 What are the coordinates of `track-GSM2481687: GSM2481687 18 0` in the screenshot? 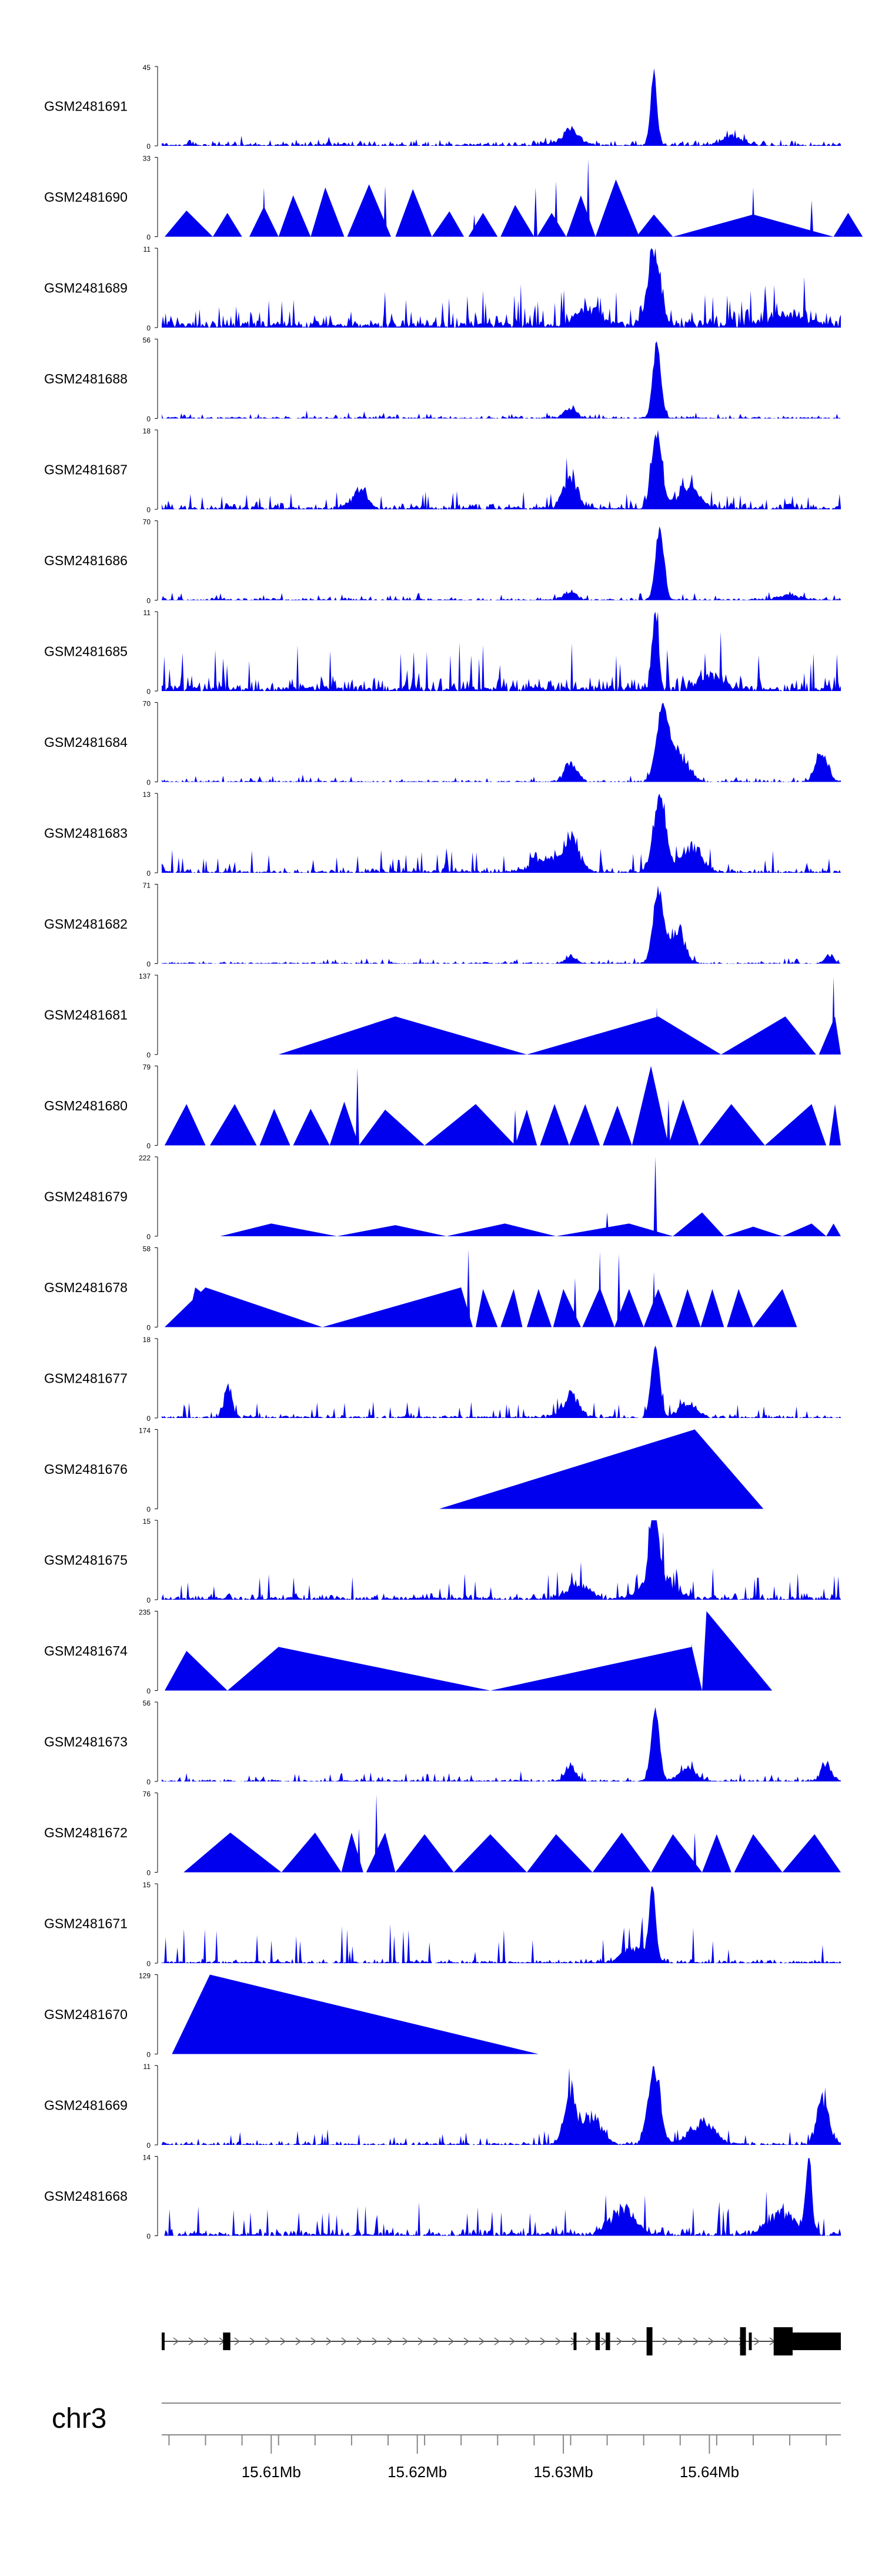 It's located at (442, 470).